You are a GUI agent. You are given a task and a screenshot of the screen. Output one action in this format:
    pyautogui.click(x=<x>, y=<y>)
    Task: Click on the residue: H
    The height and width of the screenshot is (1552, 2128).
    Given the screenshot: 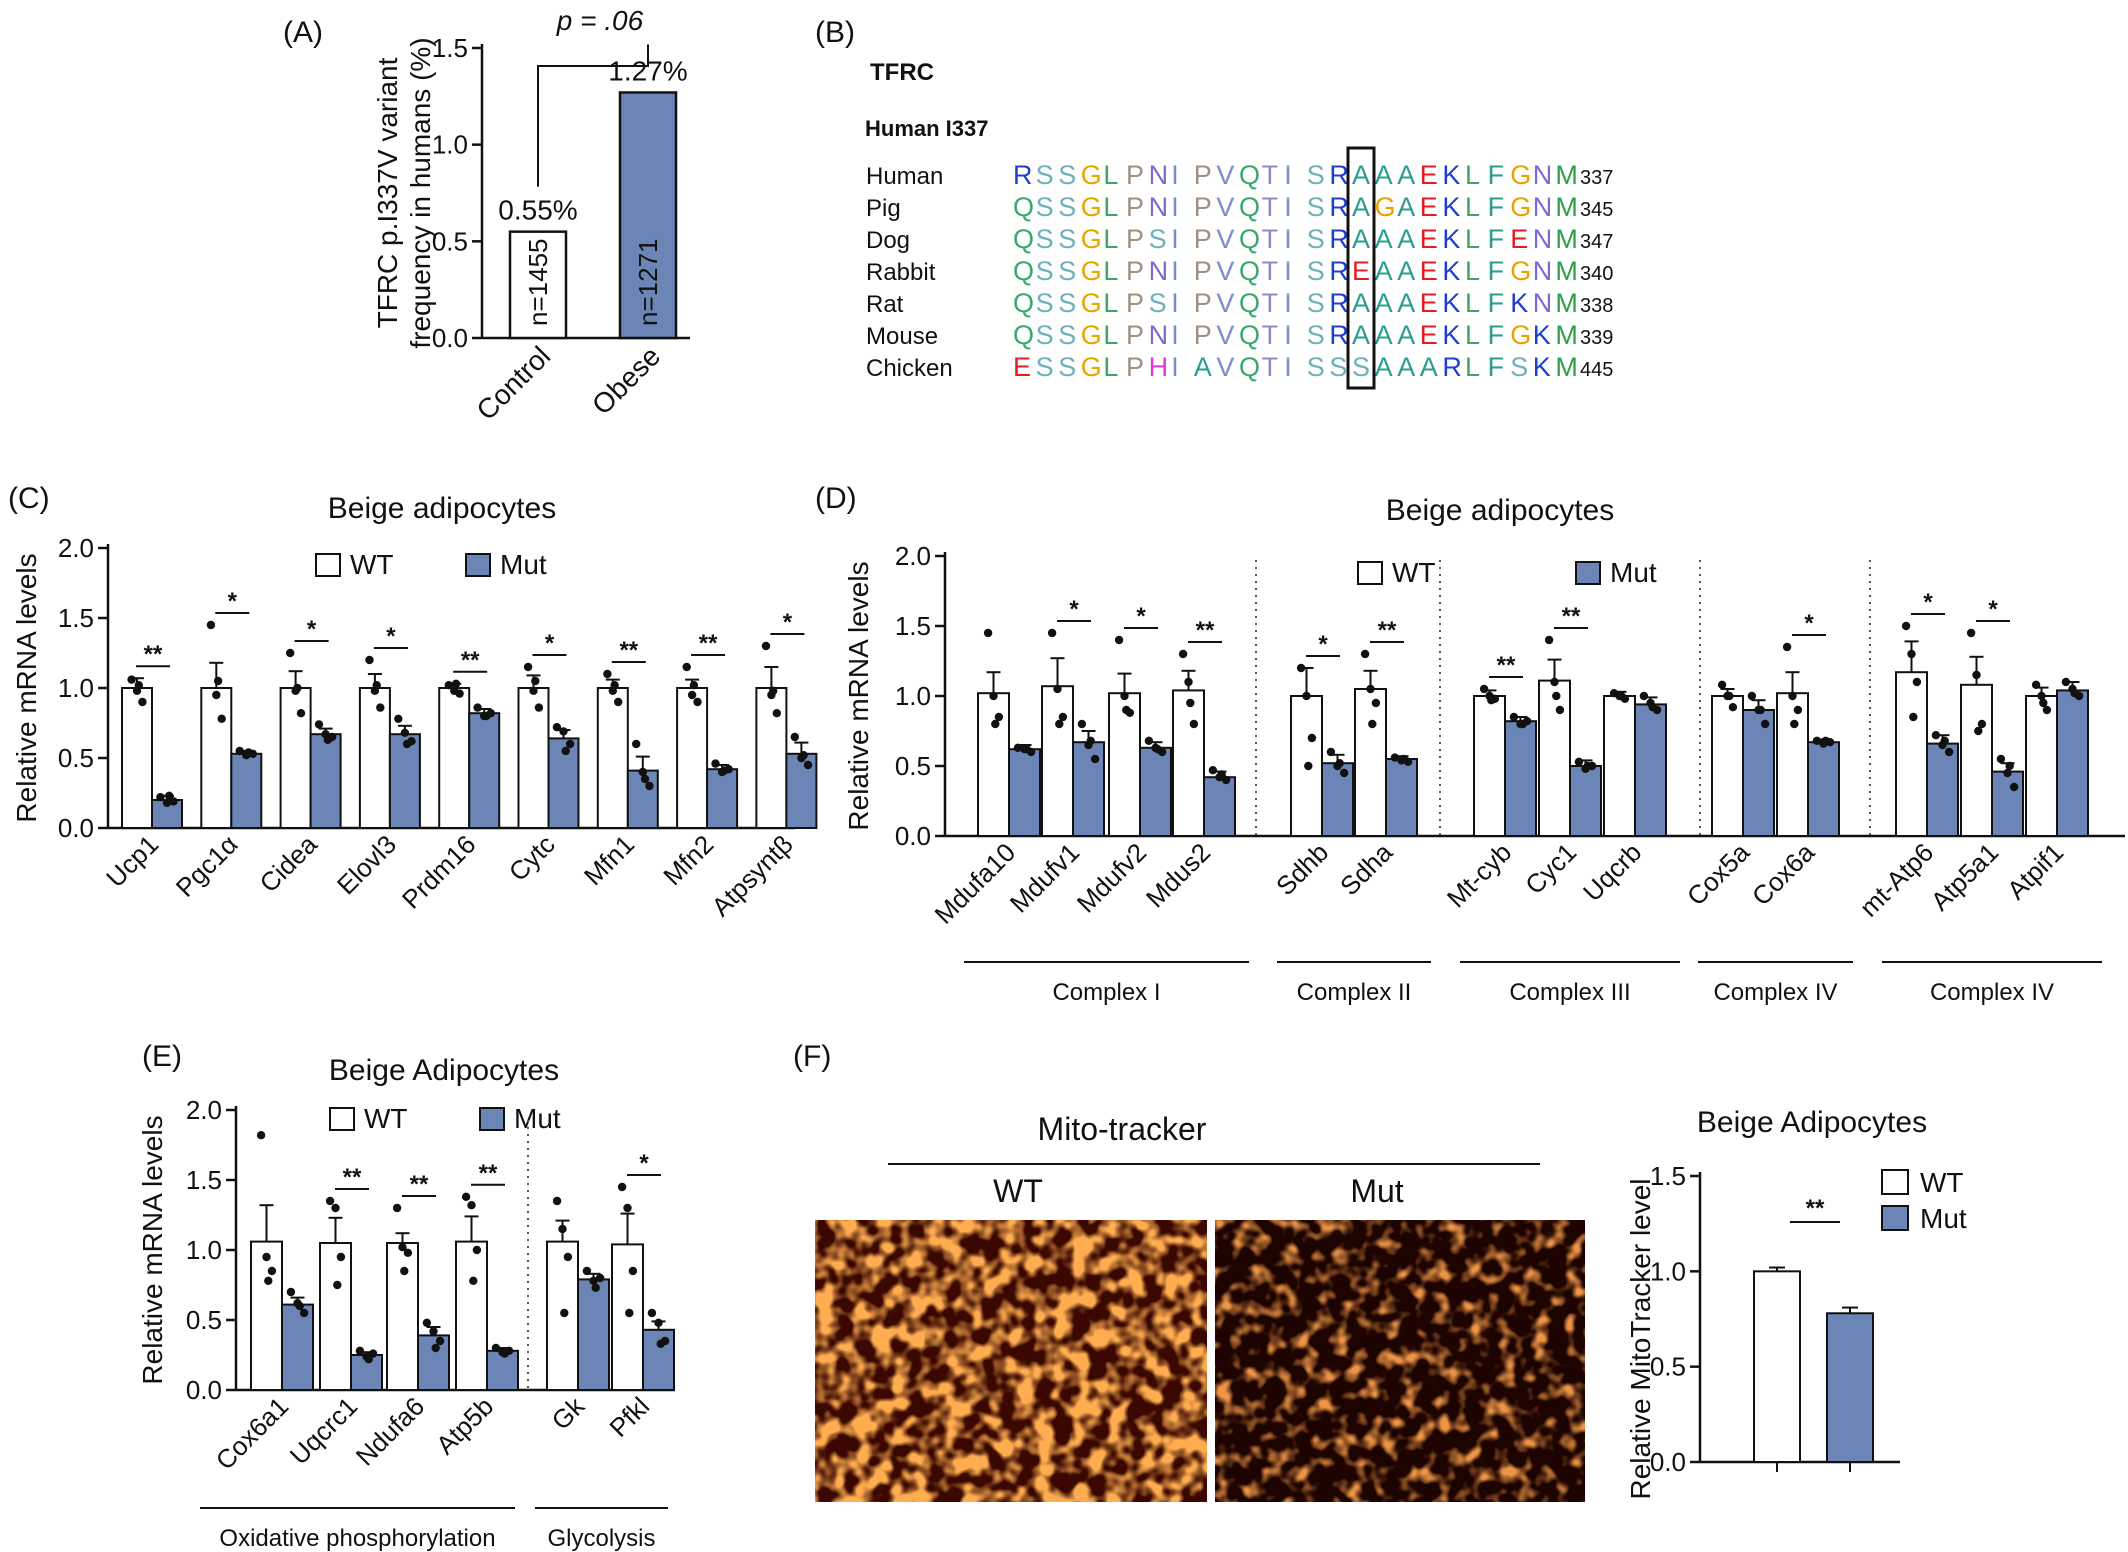 What is the action you would take?
    pyautogui.click(x=1159, y=367)
    